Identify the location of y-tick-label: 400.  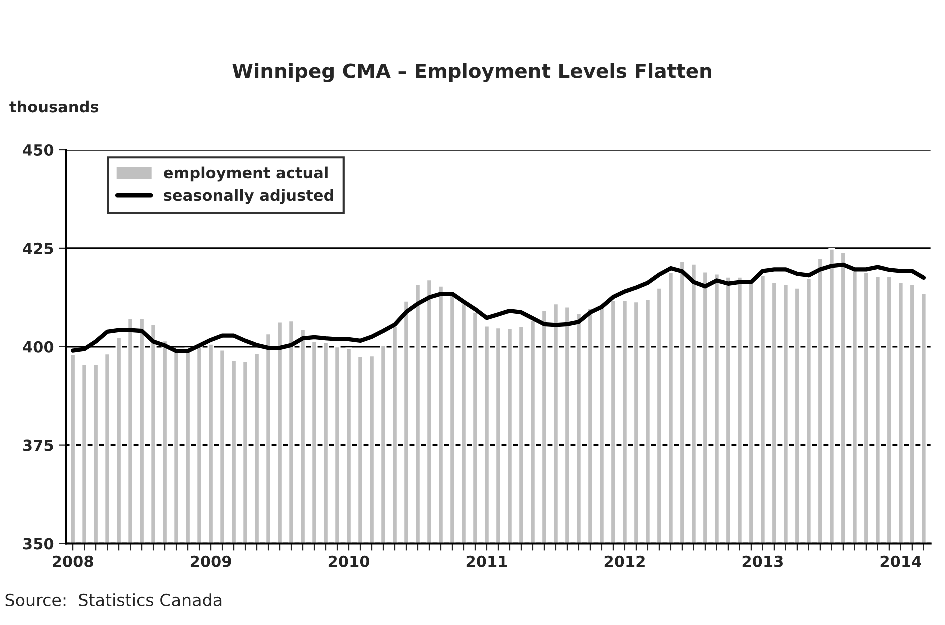
(38, 347).